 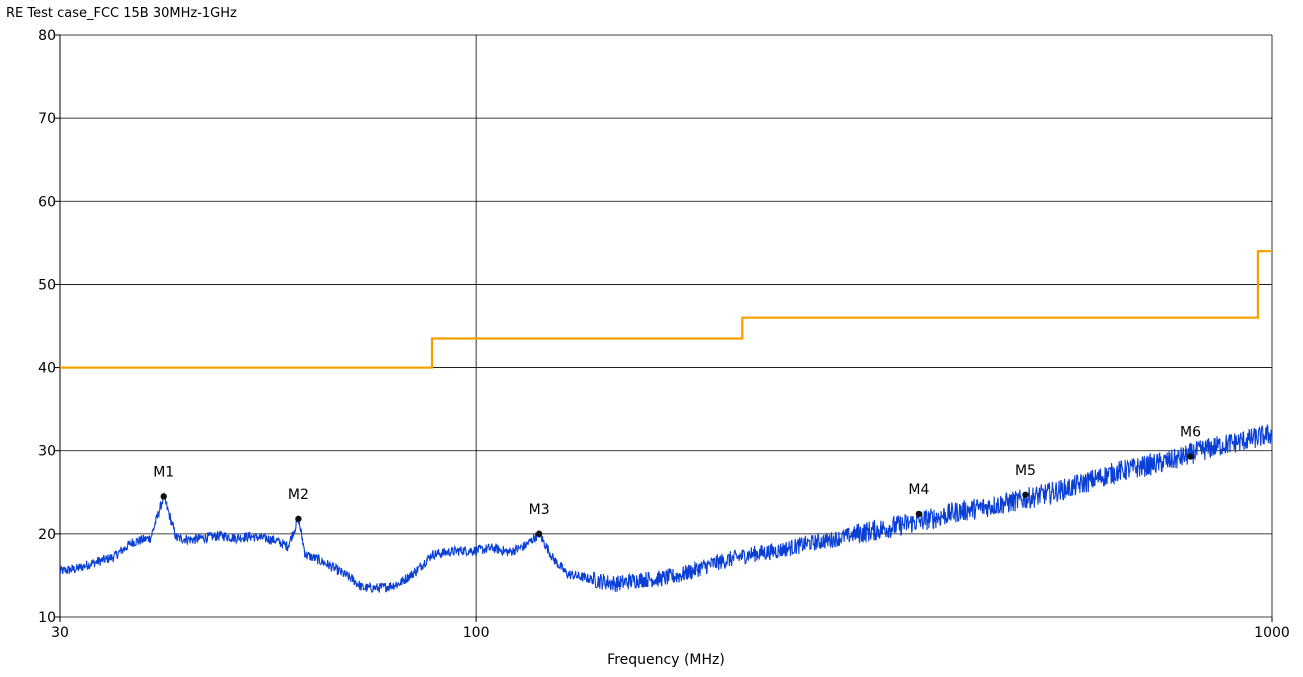 What do you see at coordinates (918, 490) in the screenshot?
I see `marker-label: M4` at bounding box center [918, 490].